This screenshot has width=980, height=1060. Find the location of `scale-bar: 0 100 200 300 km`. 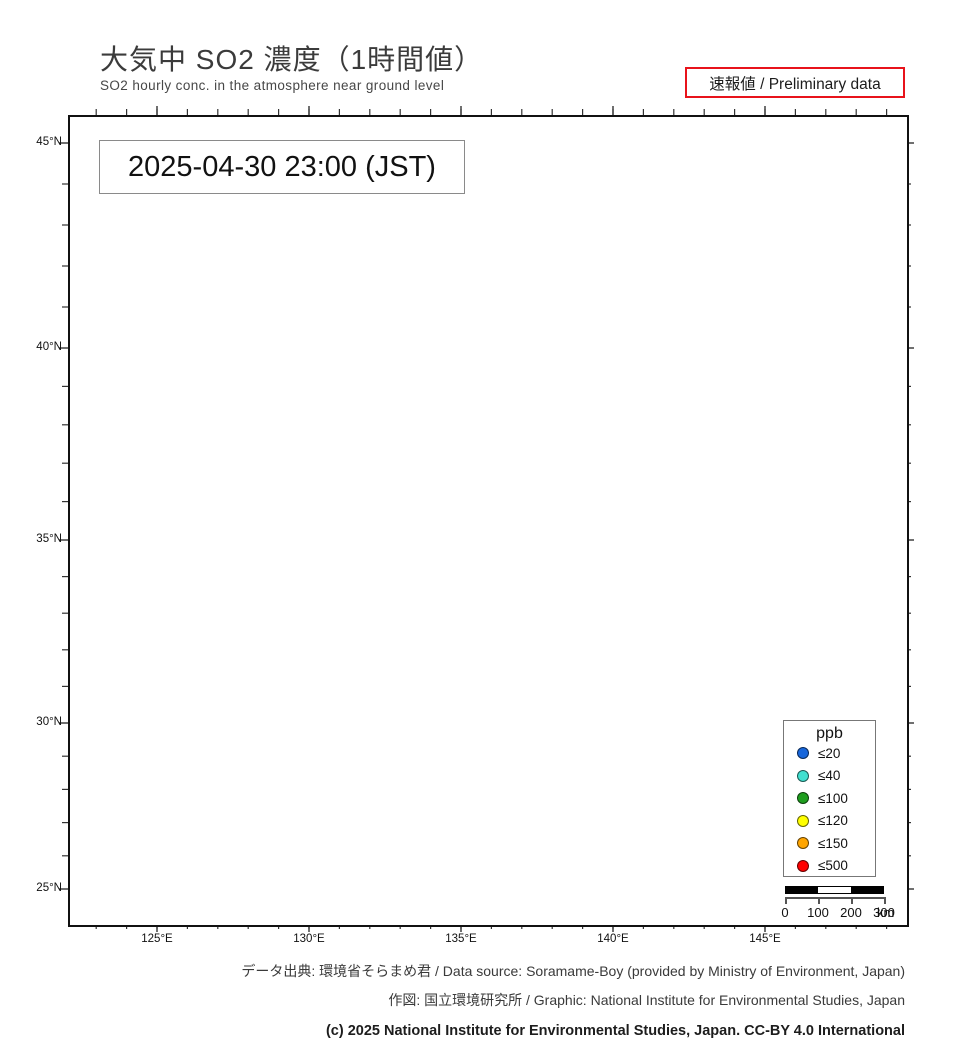

scale-bar: 0 100 200 300 km is located at coordinates (843, 904).